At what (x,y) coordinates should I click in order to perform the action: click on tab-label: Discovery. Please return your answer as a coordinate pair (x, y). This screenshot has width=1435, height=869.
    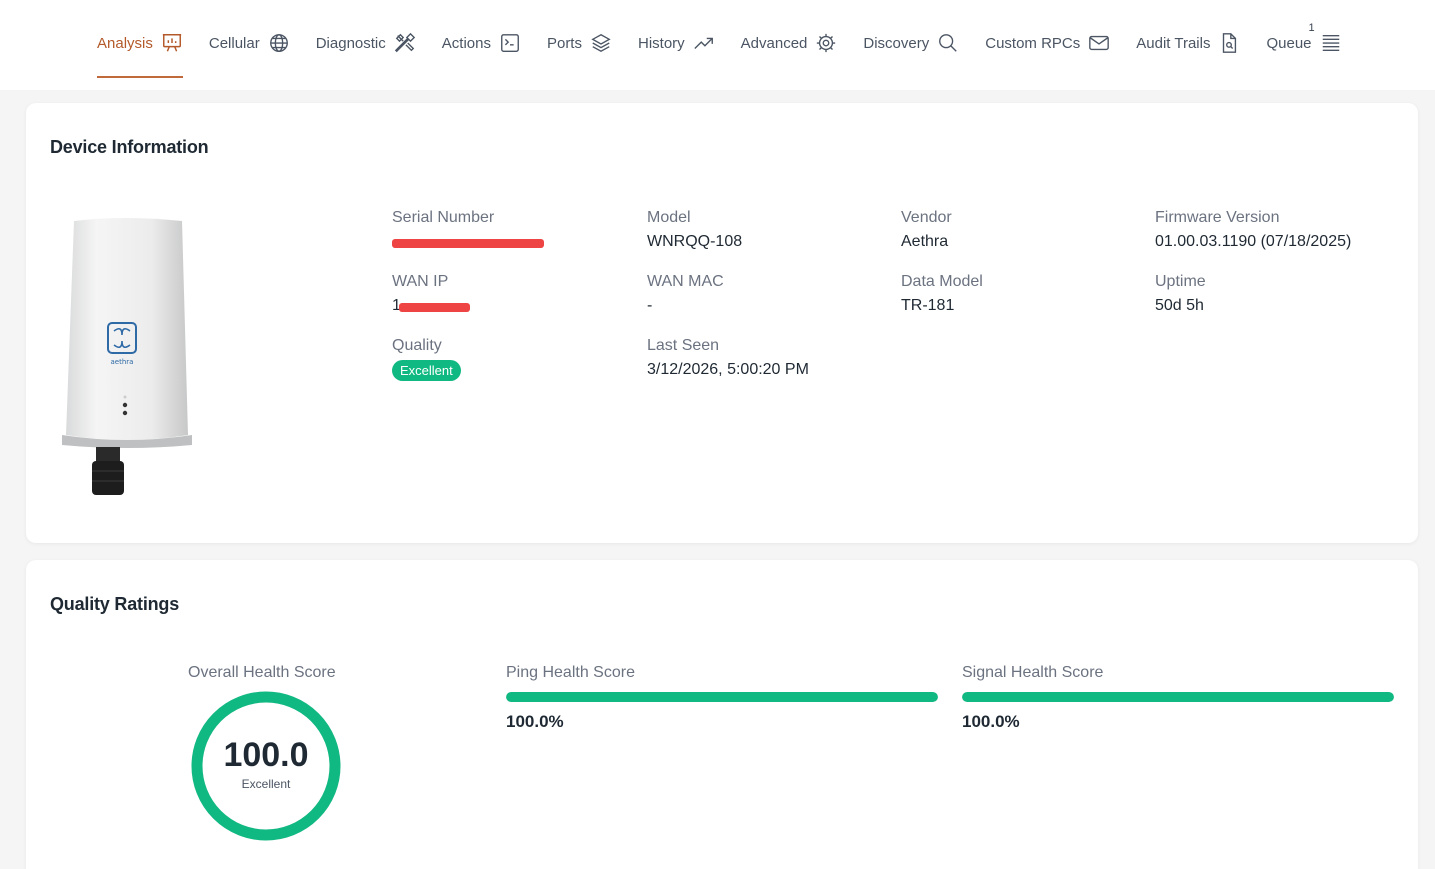
    Looking at the image, I should click on (896, 43).